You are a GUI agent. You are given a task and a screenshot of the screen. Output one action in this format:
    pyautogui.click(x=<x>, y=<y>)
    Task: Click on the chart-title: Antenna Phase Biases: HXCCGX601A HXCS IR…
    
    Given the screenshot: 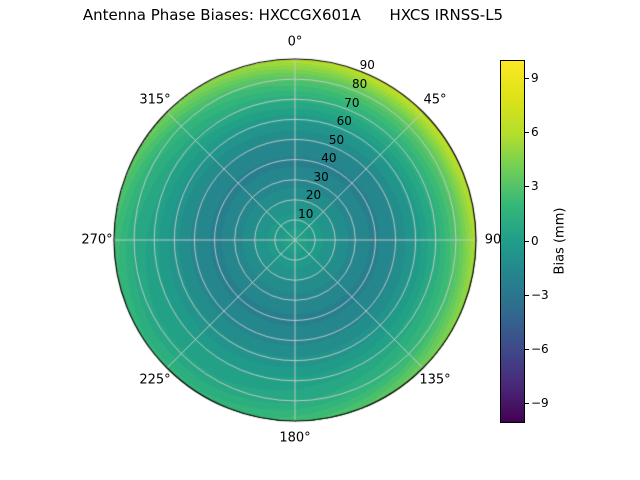 What is the action you would take?
    pyautogui.click(x=293, y=15)
    